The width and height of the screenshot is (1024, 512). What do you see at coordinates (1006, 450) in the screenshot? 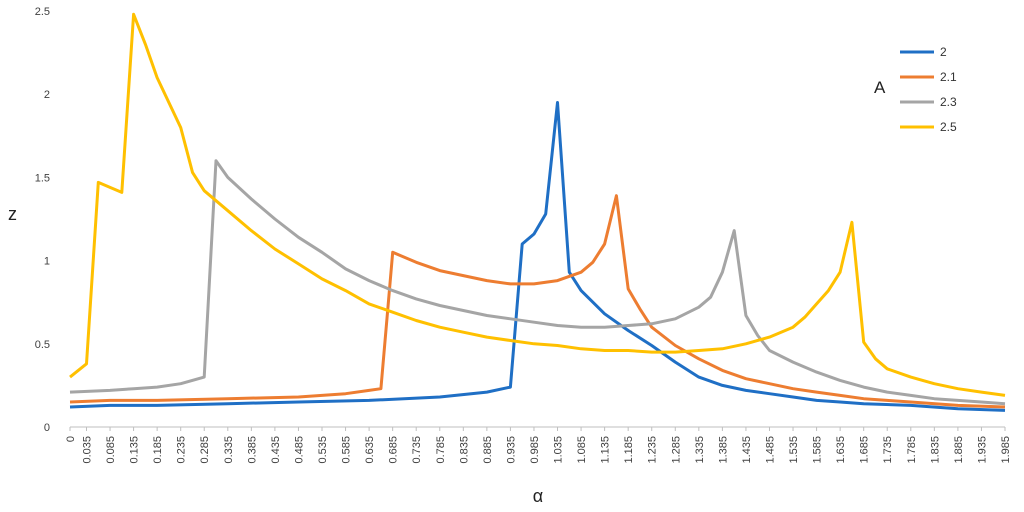
I see `x-tick-label: 1.985` at bounding box center [1006, 450].